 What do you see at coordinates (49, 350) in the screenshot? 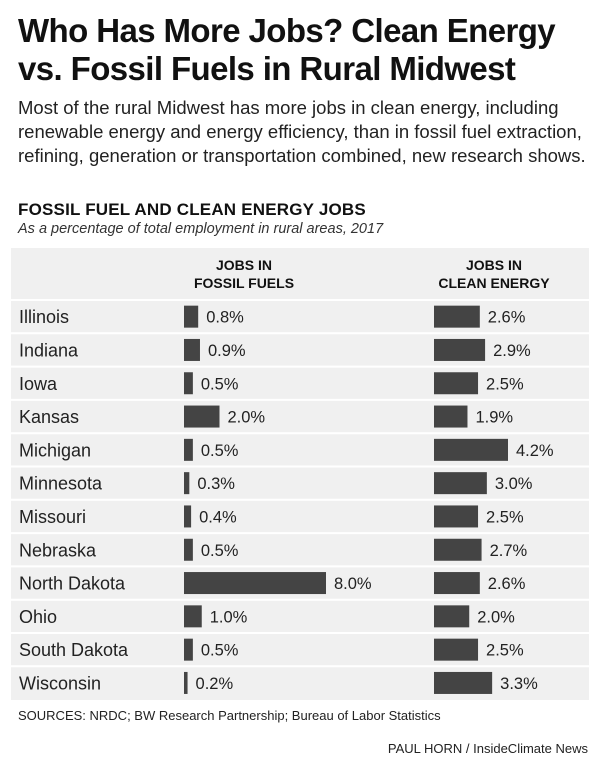
I see `category-label: Indiana` at bounding box center [49, 350].